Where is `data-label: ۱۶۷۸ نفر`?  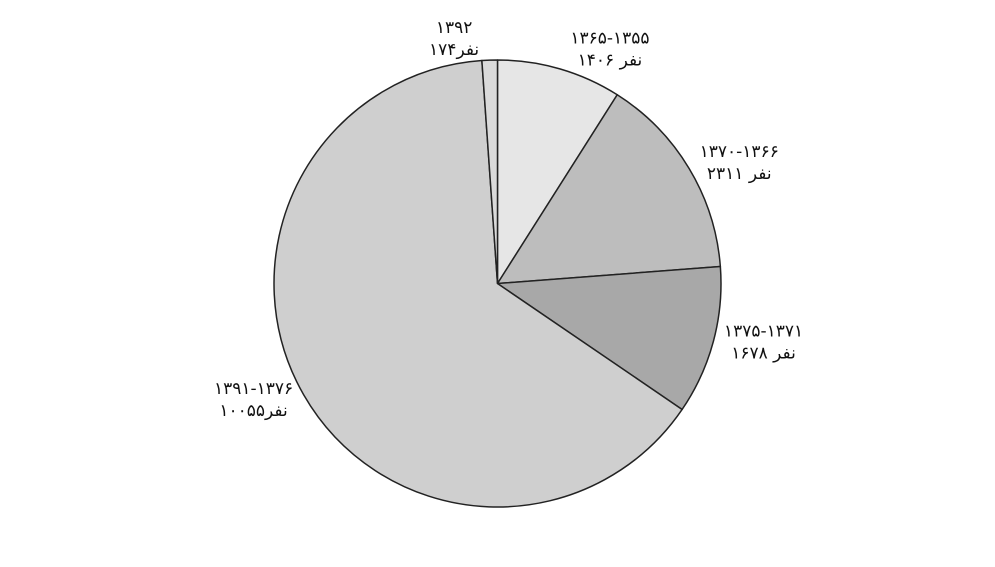 data-label: ۱۶۷۸ نفر is located at coordinates (763, 354).